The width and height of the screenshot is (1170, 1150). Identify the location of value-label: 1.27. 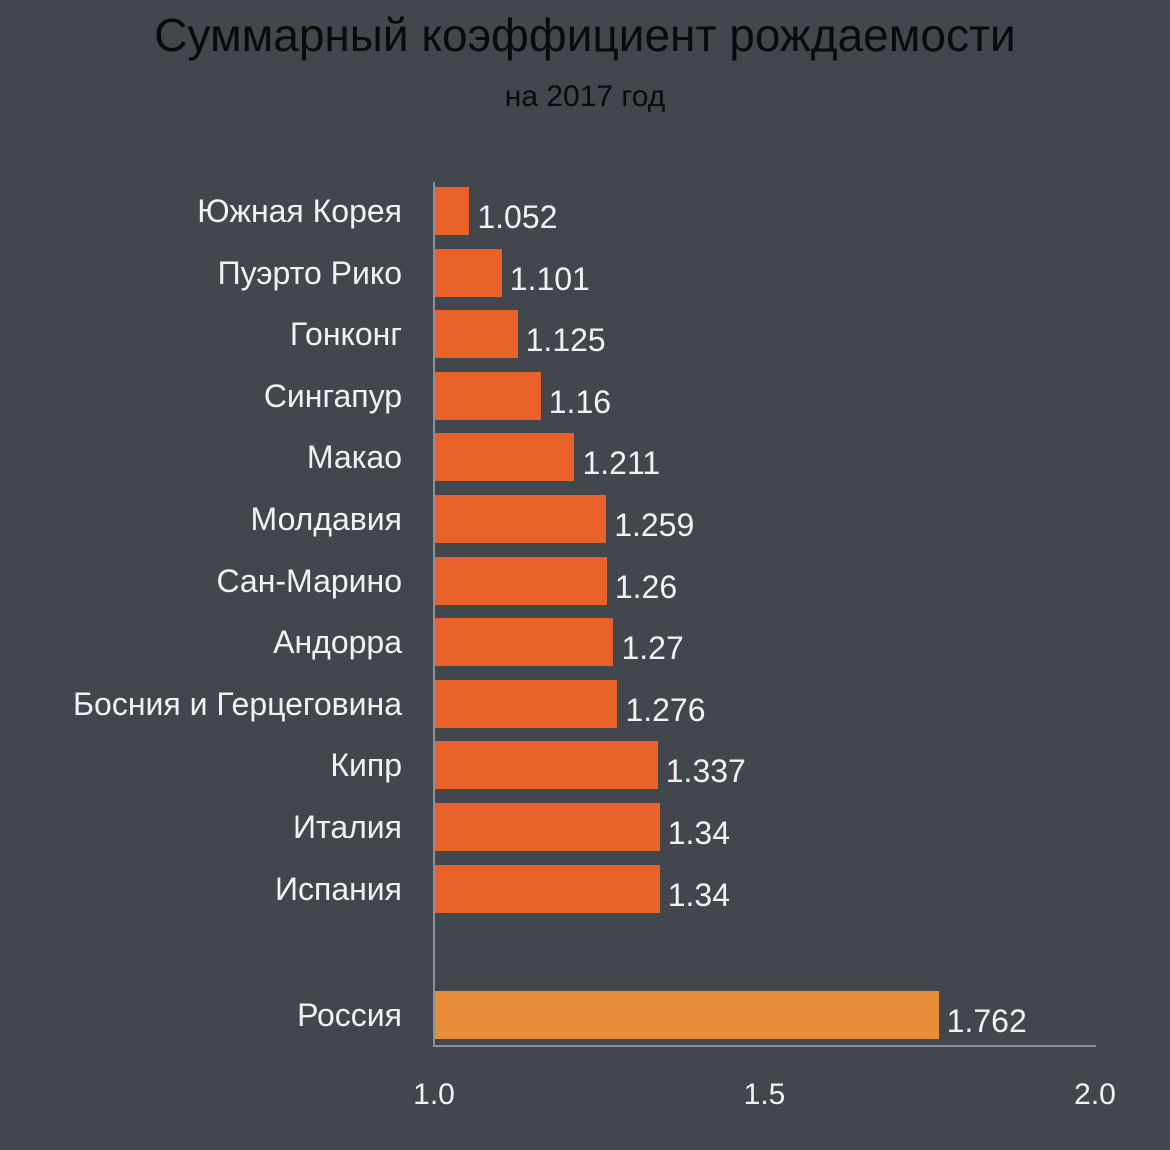
(652, 648).